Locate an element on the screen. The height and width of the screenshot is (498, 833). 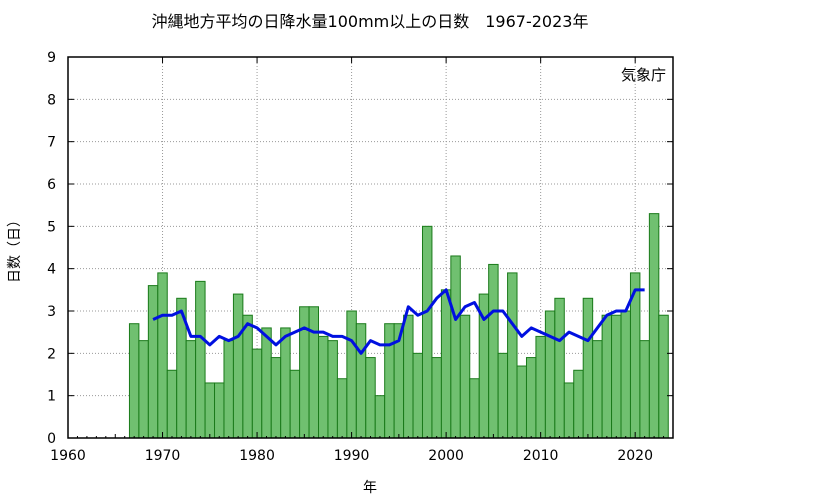
bar-1996 is located at coordinates (408, 376).